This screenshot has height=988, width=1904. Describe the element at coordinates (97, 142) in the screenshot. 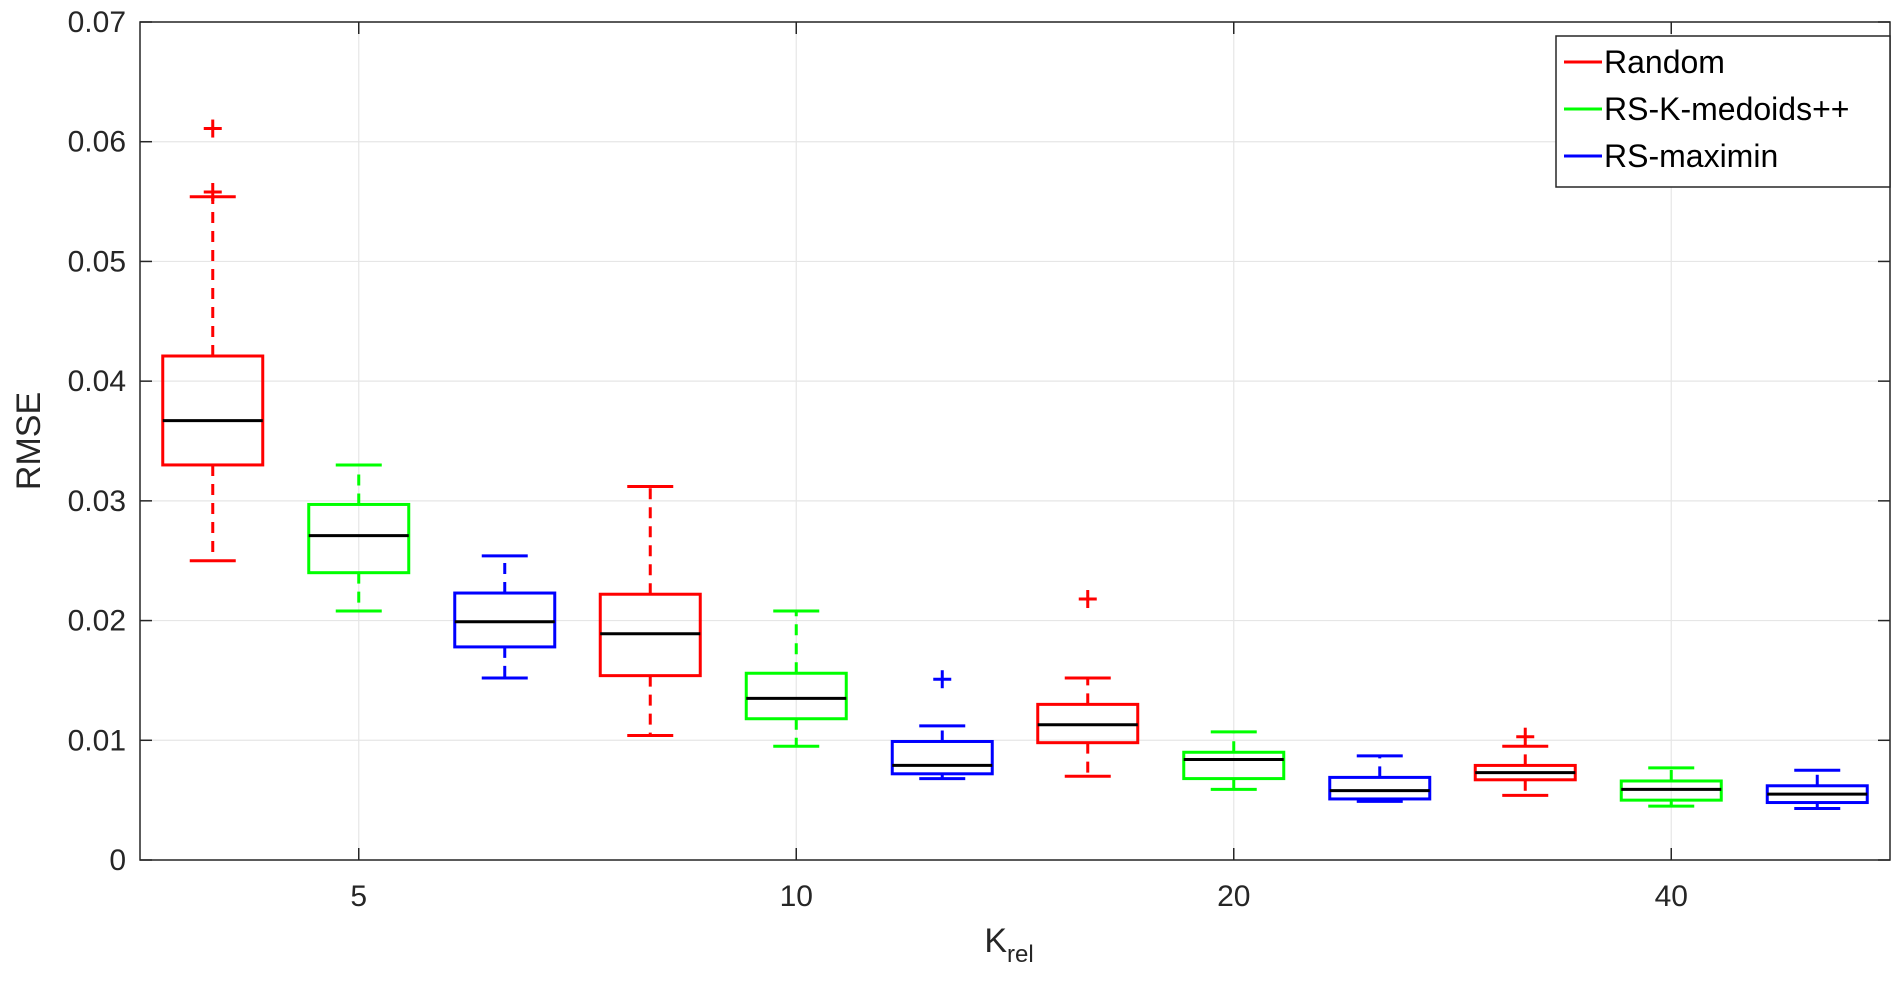

I see `y-tick-label: 0.06` at that location.